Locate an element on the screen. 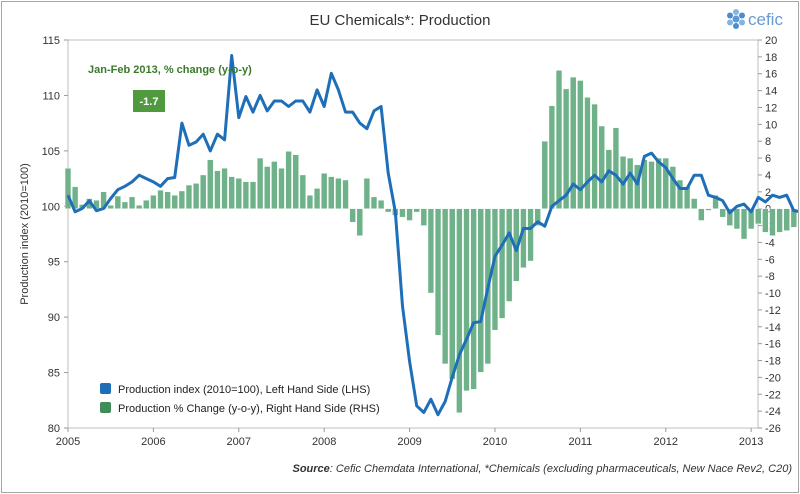 Image resolution: width=800 pixels, height=494 pixels. annotation-value: -1.7 is located at coordinates (149, 102).